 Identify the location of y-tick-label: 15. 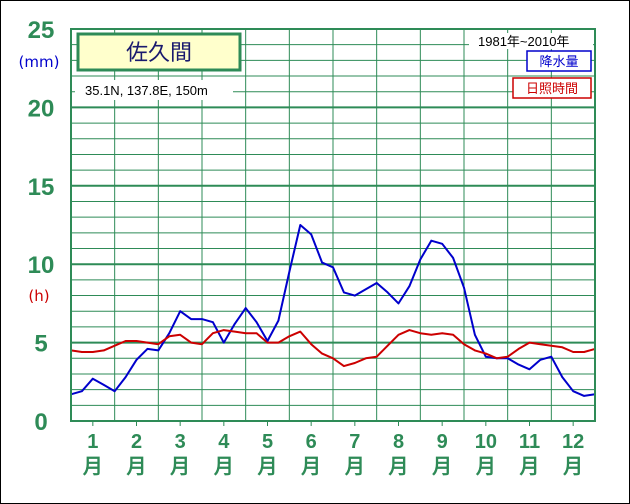
(41, 187).